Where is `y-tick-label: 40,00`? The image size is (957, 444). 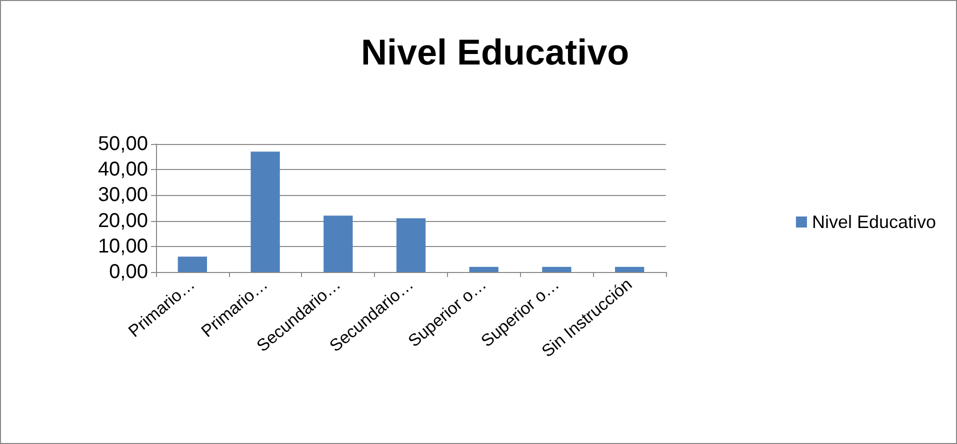
y-tick-label: 40,00 is located at coordinates (123, 169).